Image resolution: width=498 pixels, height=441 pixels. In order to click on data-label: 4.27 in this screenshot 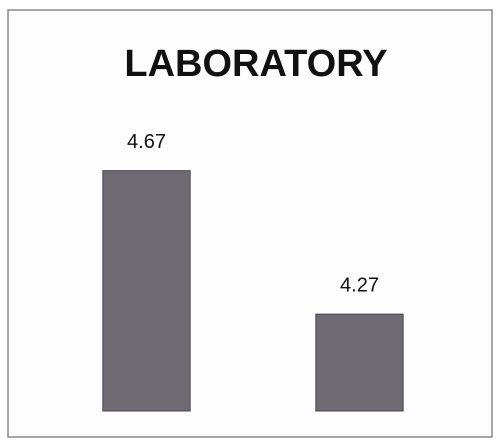, I will do `click(359, 285)`.